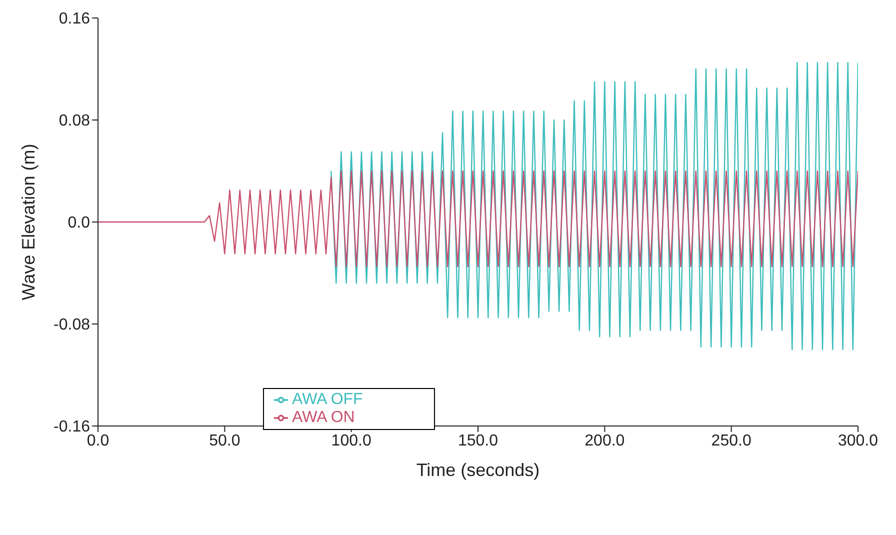  What do you see at coordinates (604, 441) in the screenshot?
I see `x-tick-label: 200.0` at bounding box center [604, 441].